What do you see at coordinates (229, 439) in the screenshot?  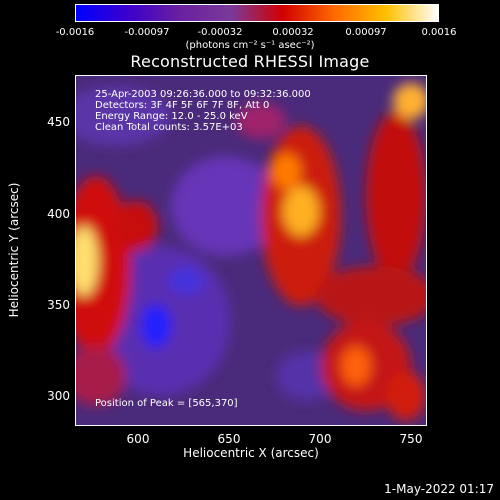 I see `x-tick-label: 650` at bounding box center [229, 439].